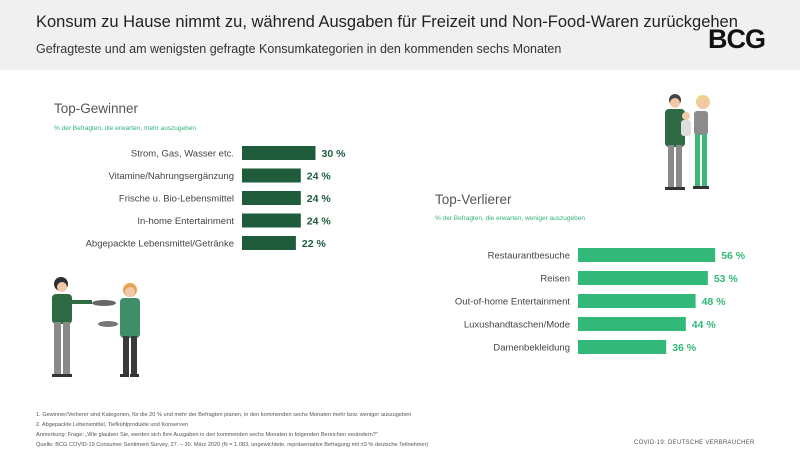 The image size is (800, 475). Describe the element at coordinates (531, 348) in the screenshot. I see `loser-category-label: Damenbekleidung` at that location.